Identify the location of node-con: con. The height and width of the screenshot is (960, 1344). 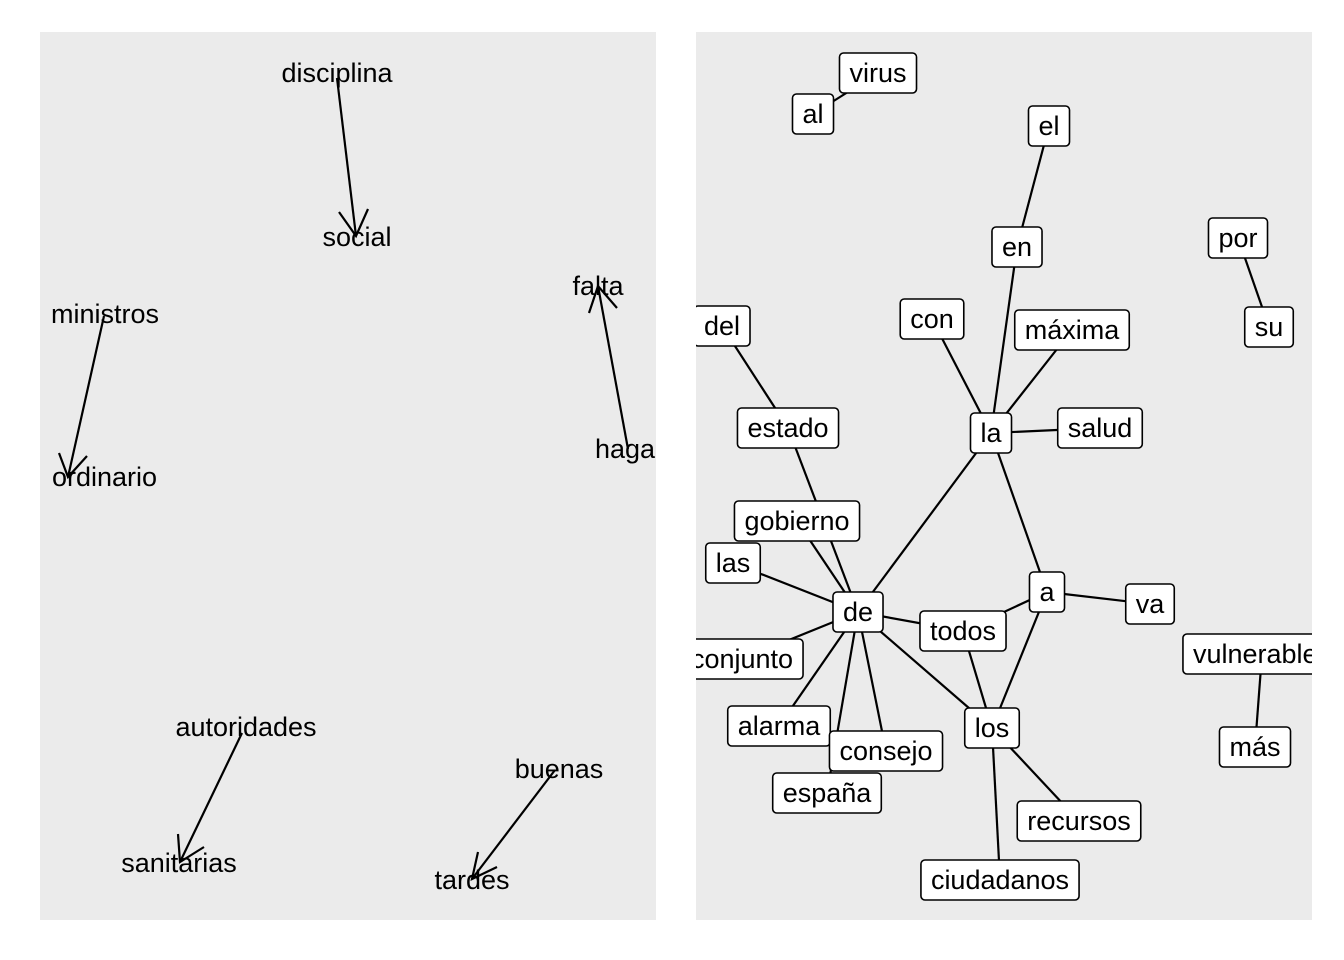
(932, 319).